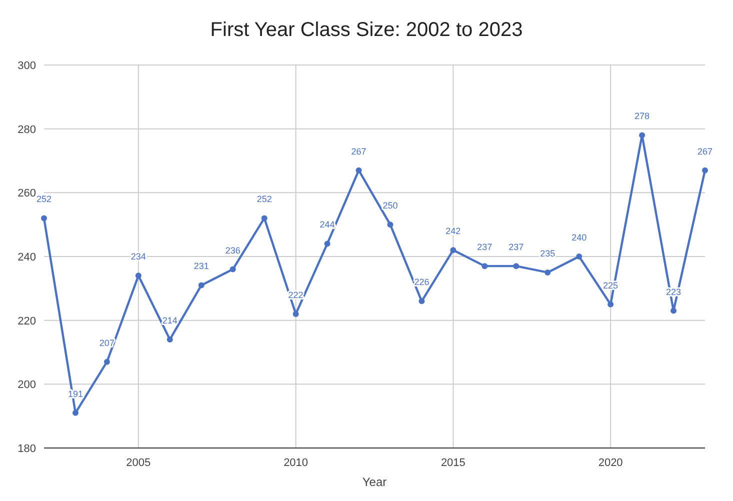  Describe the element at coordinates (453, 463) in the screenshot. I see `x-tick-label: 2015` at that location.